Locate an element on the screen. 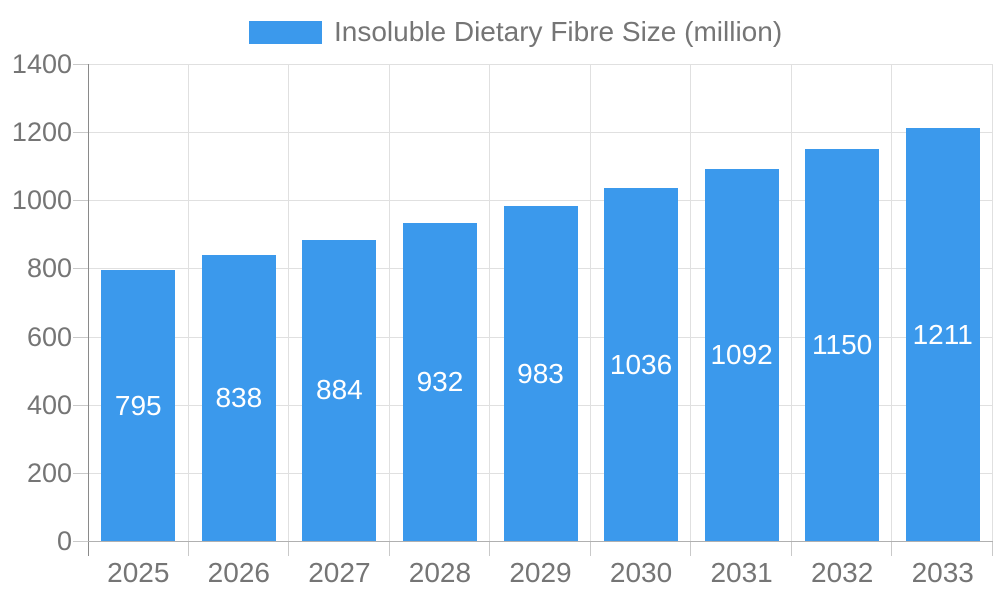  bar: 1036 is located at coordinates (641, 364).